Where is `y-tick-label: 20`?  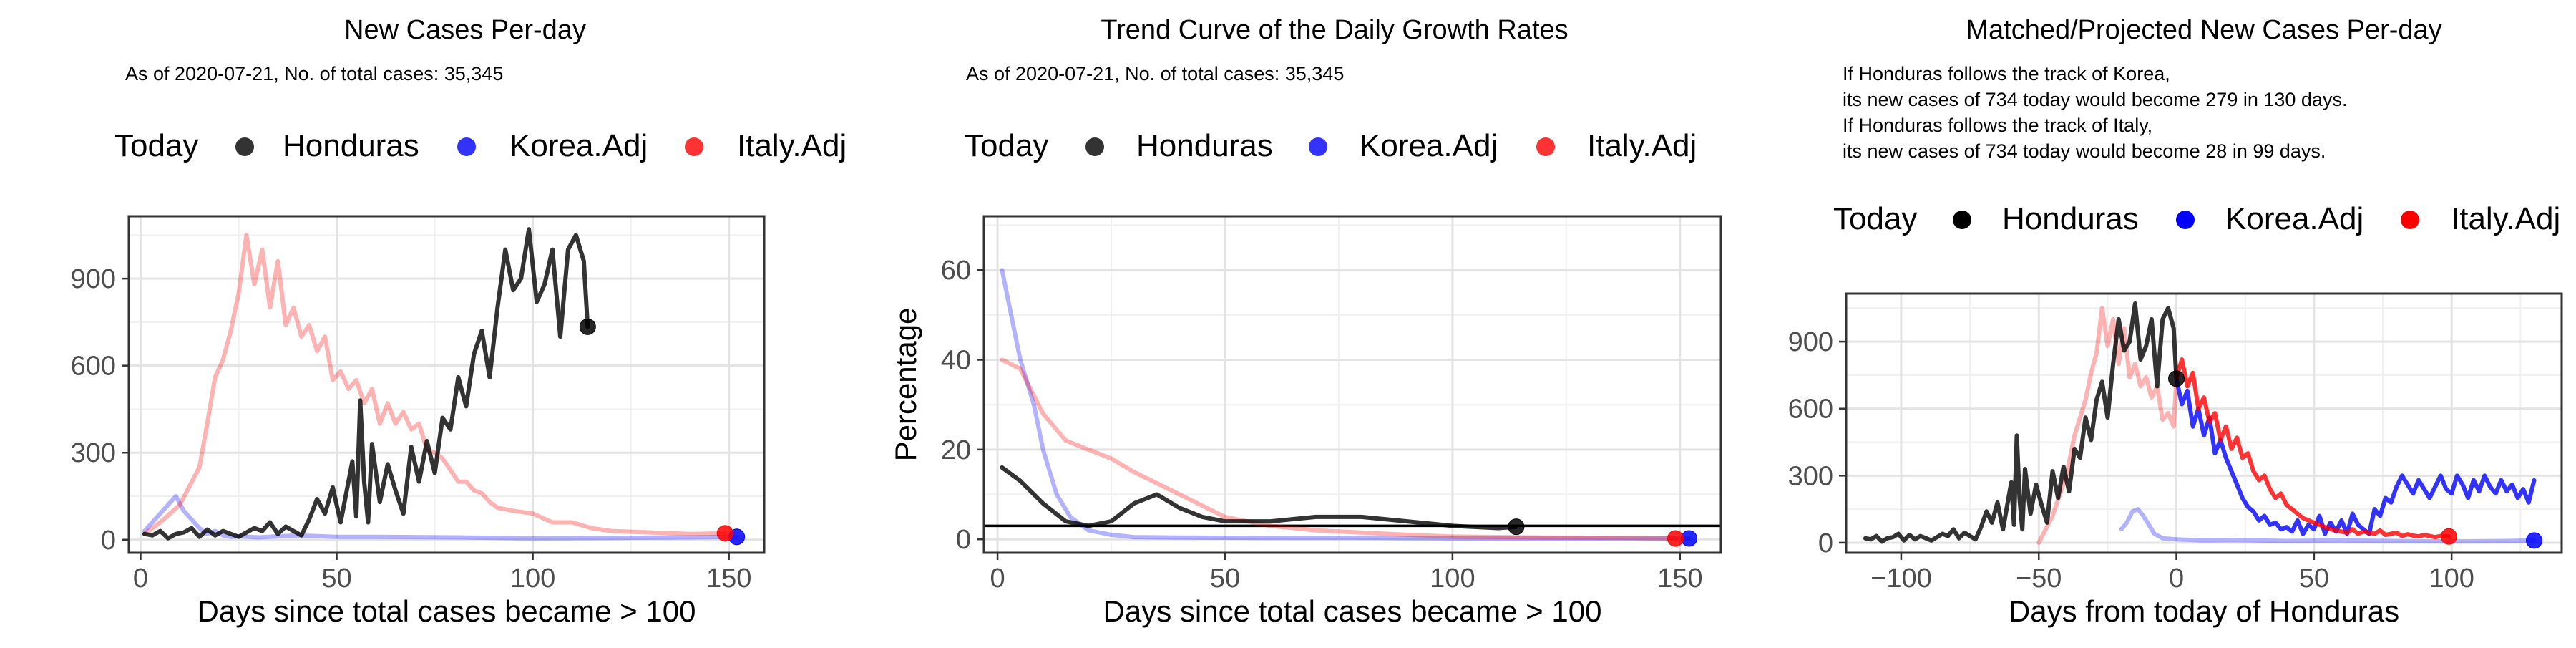 y-tick-label: 20 is located at coordinates (956, 450).